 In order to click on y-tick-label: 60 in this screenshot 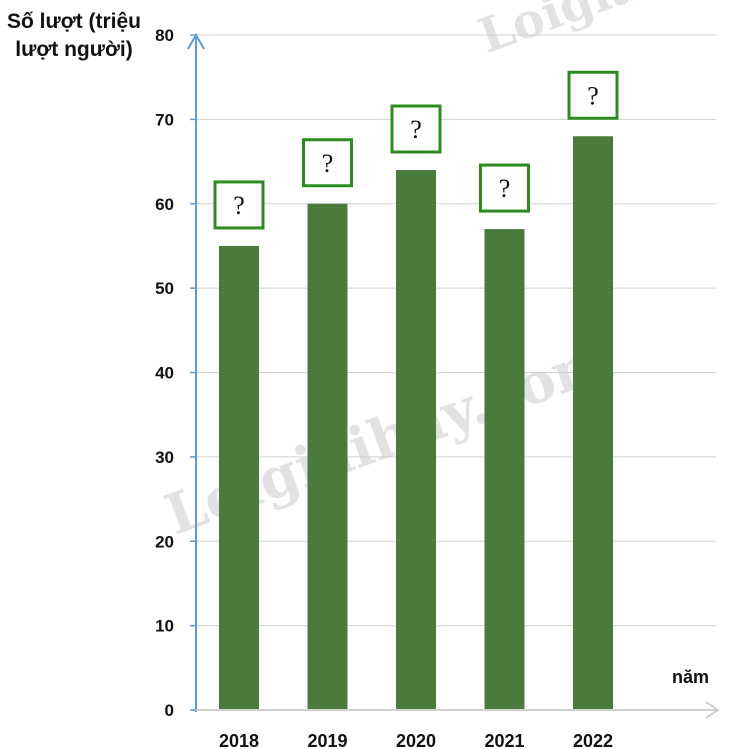, I will do `click(164, 204)`.